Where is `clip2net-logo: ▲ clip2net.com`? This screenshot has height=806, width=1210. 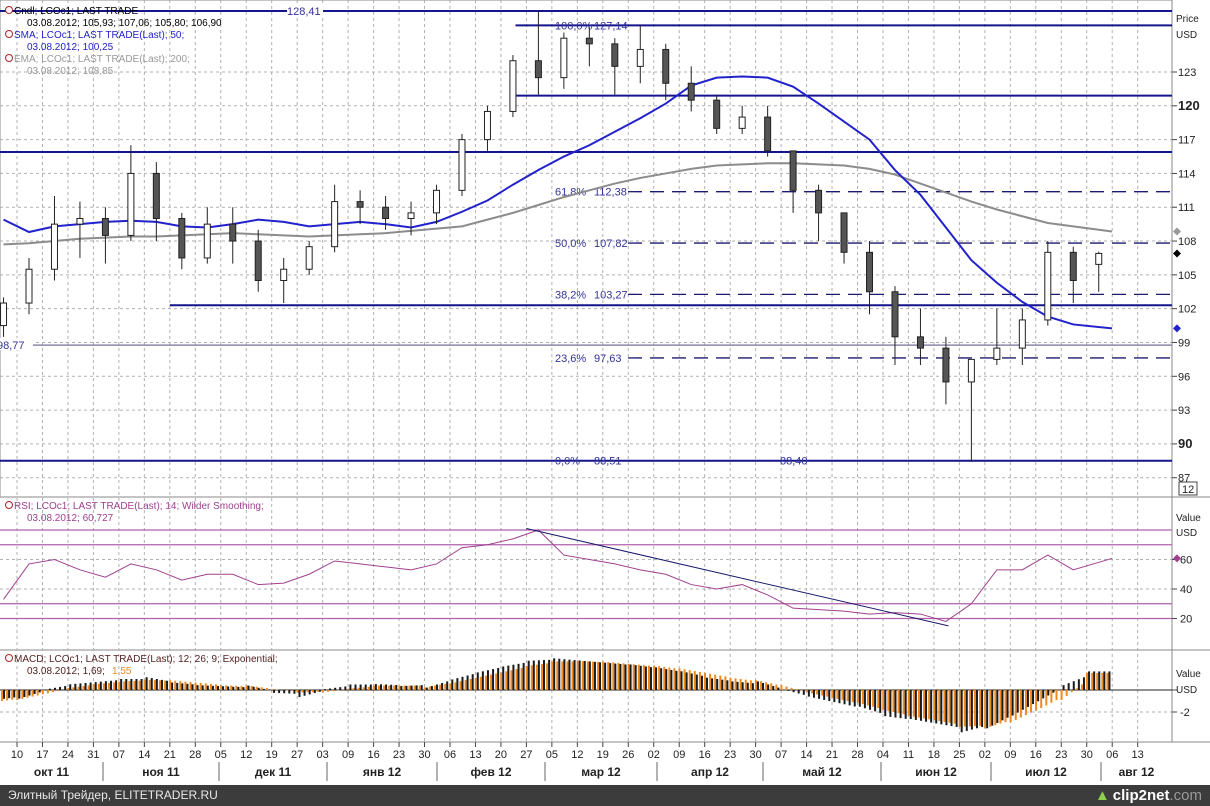
clip2net-logo: ▲ clip2net.com is located at coordinates (1148, 795).